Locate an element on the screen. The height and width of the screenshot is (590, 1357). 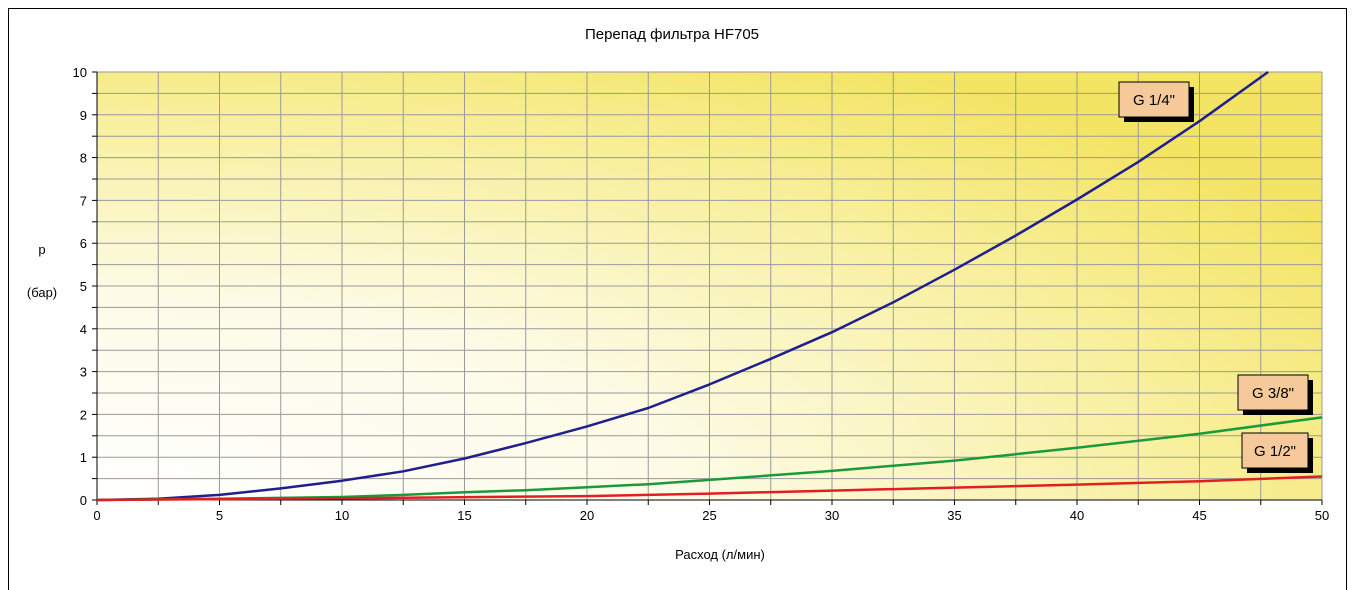
x-tick-label: 20 is located at coordinates (587, 515).